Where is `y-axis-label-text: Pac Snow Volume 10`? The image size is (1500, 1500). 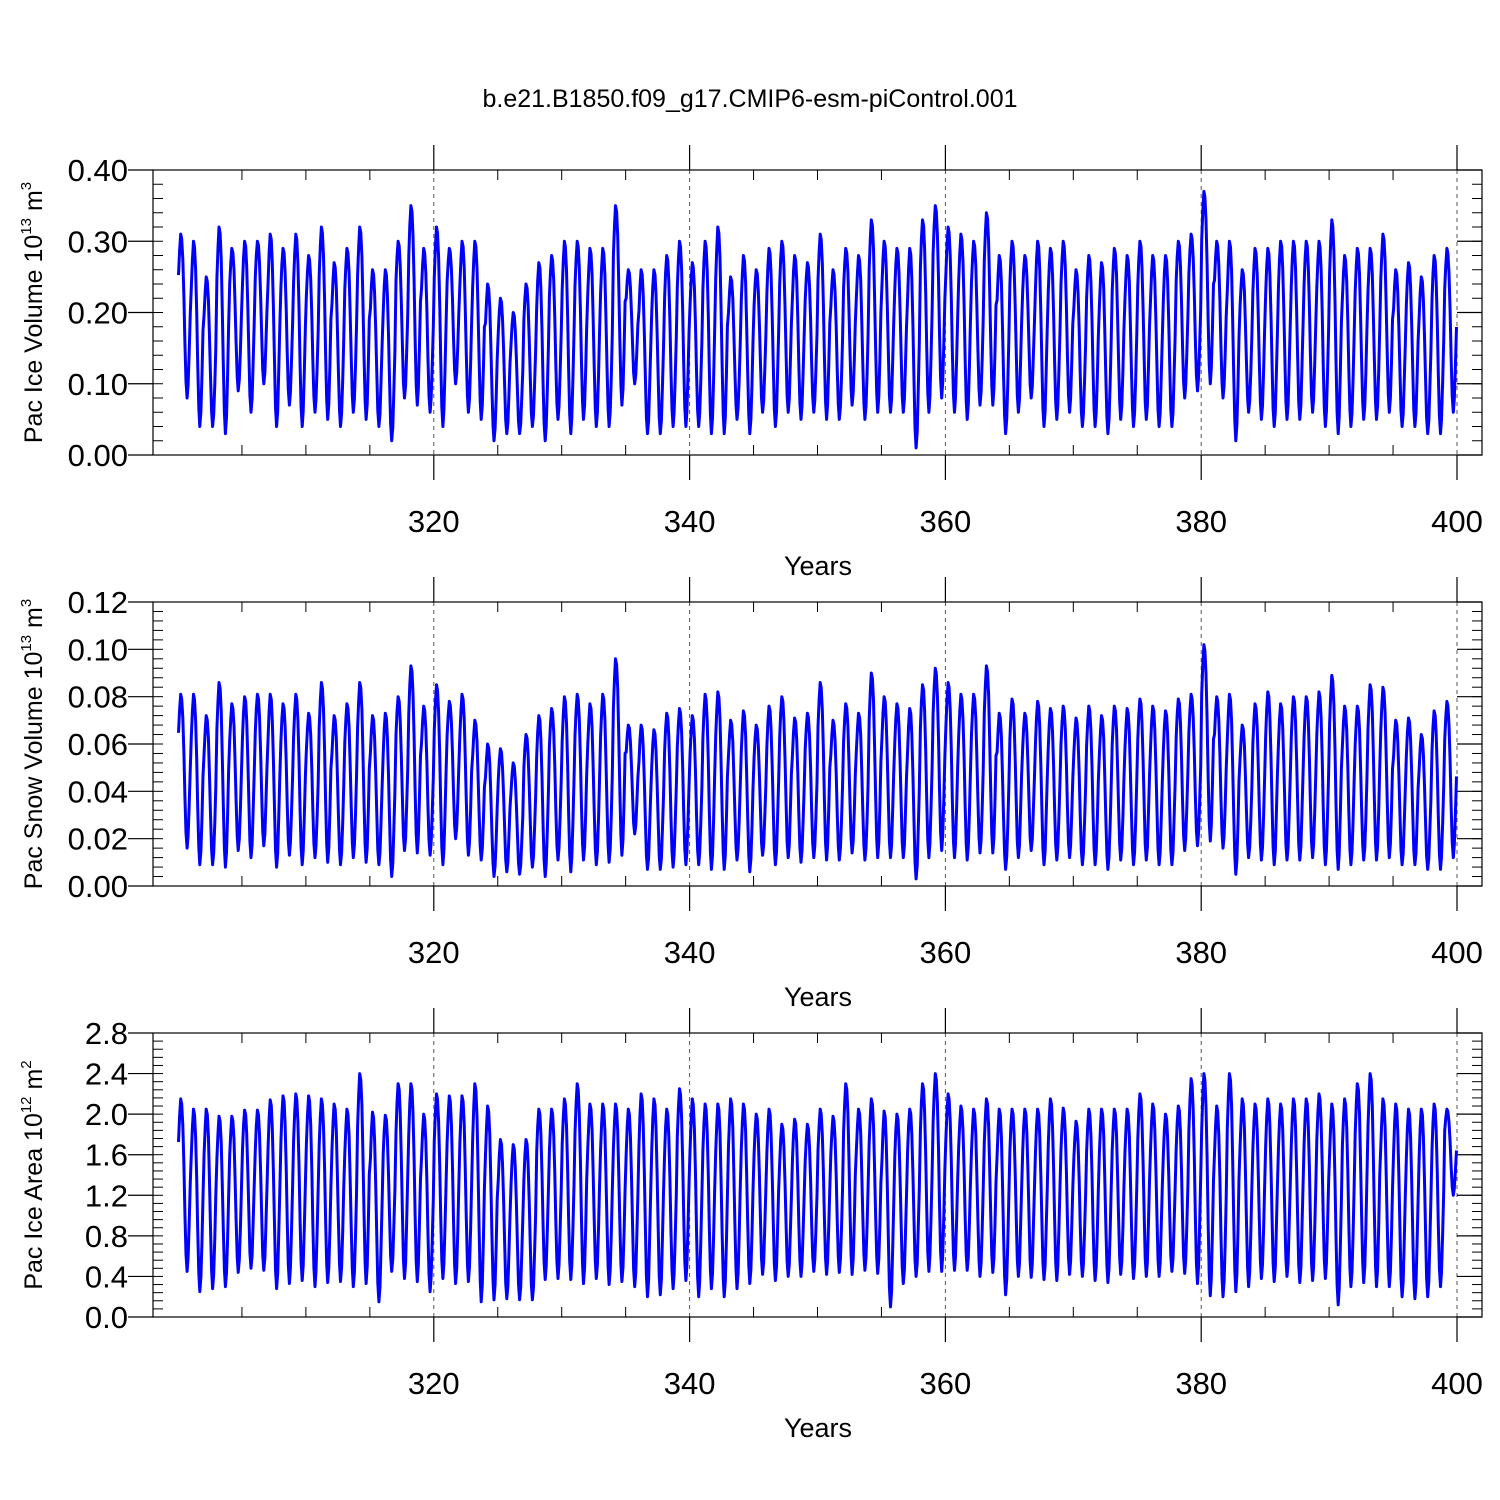 y-axis-label-text: Pac Snow Volume 10 is located at coordinates (34, 771).